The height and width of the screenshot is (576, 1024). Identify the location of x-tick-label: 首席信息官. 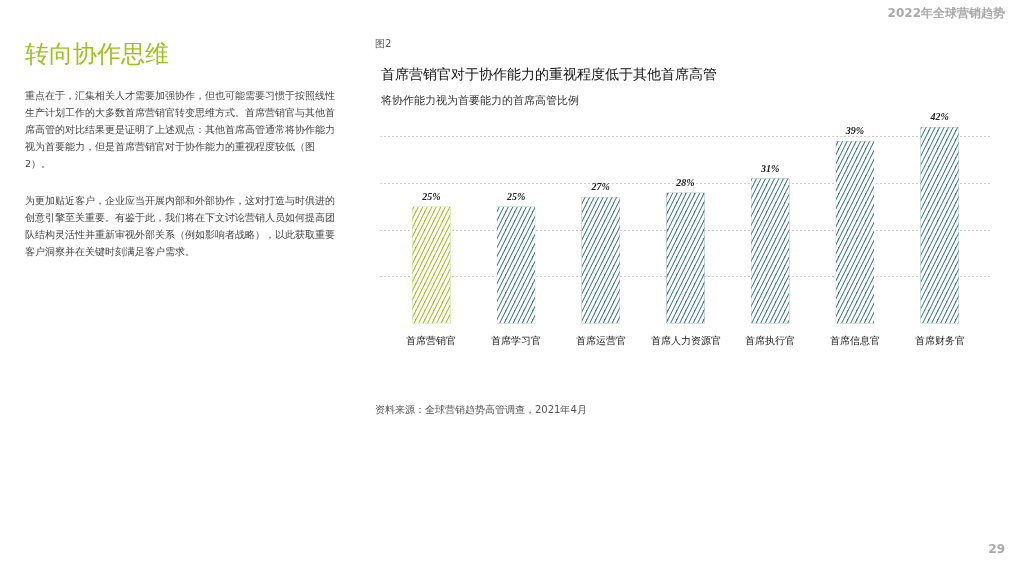
(854, 340).